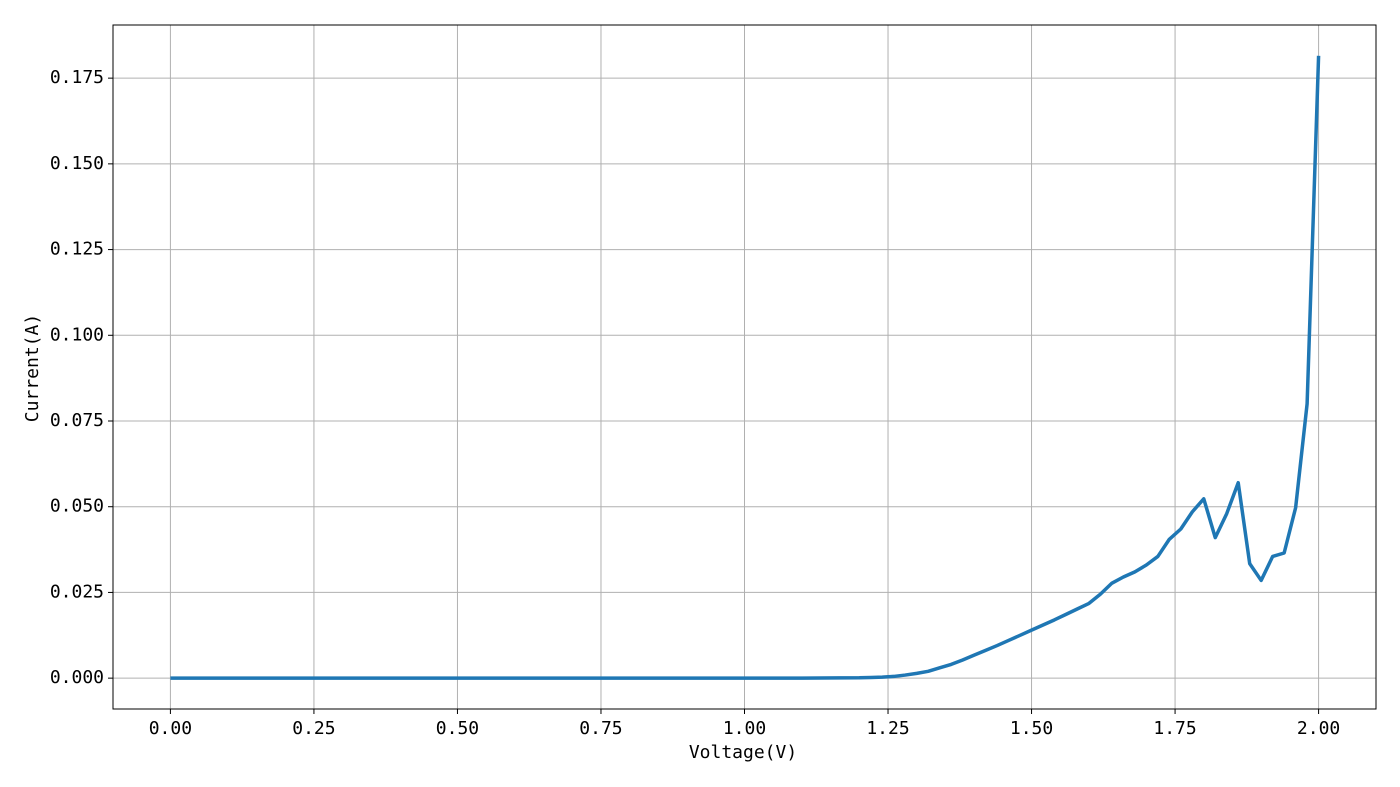  I want to click on x-tick-label: 1.50, so click(1031, 728).